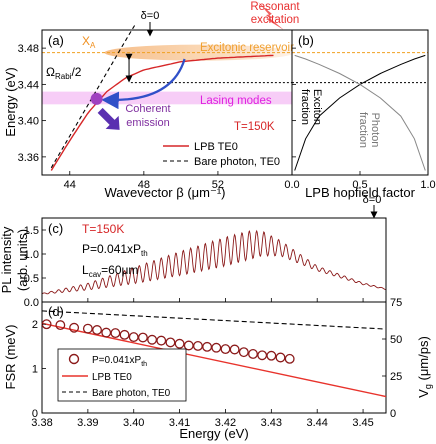 Image resolution: width=436 pixels, height=444 pixels. I want to click on panel-d-ytick-label: 2, so click(35, 325).